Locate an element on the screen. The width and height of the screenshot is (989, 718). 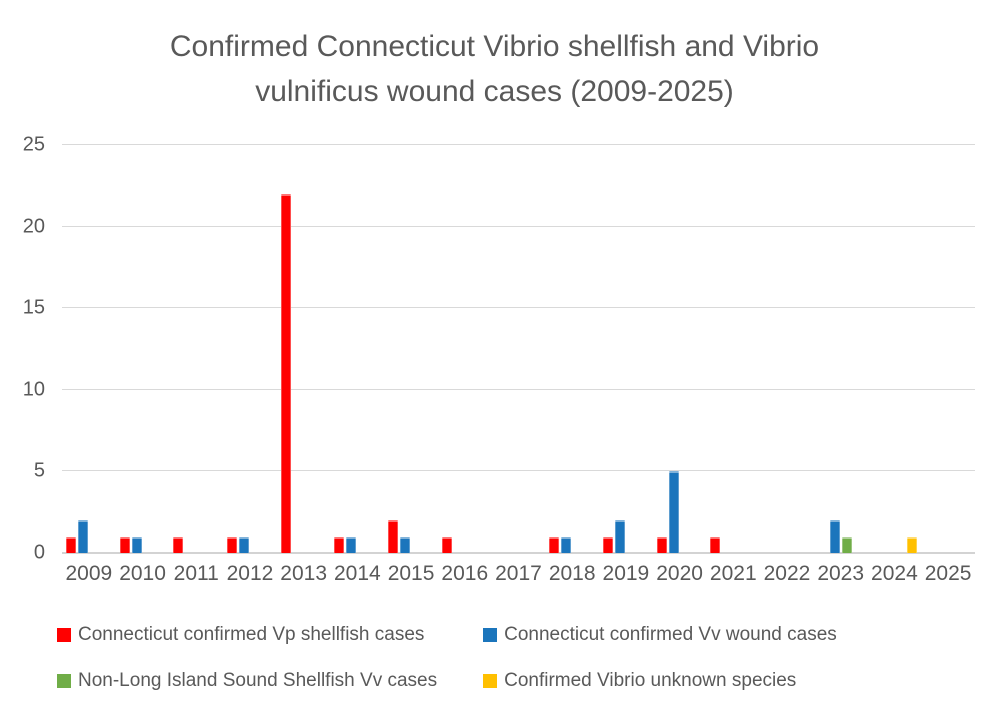
bar-vp-shellfish-2016 is located at coordinates (446, 544).